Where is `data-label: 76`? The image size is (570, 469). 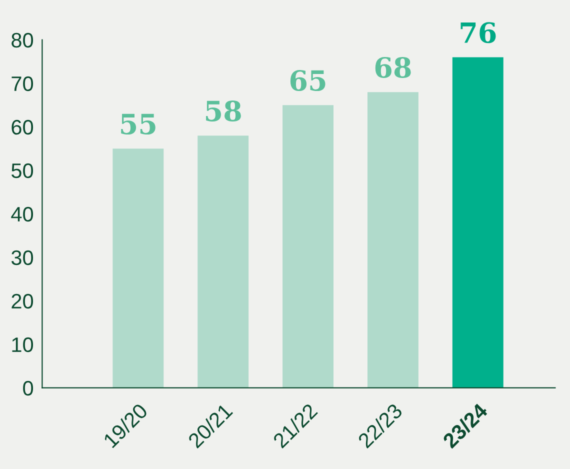 data-label: 76 is located at coordinates (478, 33).